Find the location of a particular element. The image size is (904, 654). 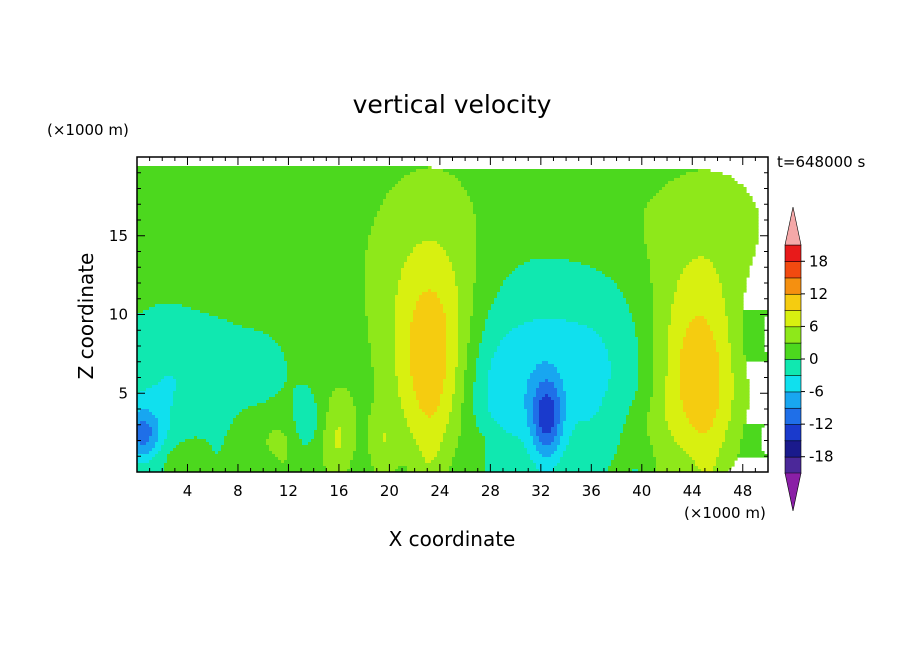

colorbar-tick-label: 12 is located at coordinates (818, 294).